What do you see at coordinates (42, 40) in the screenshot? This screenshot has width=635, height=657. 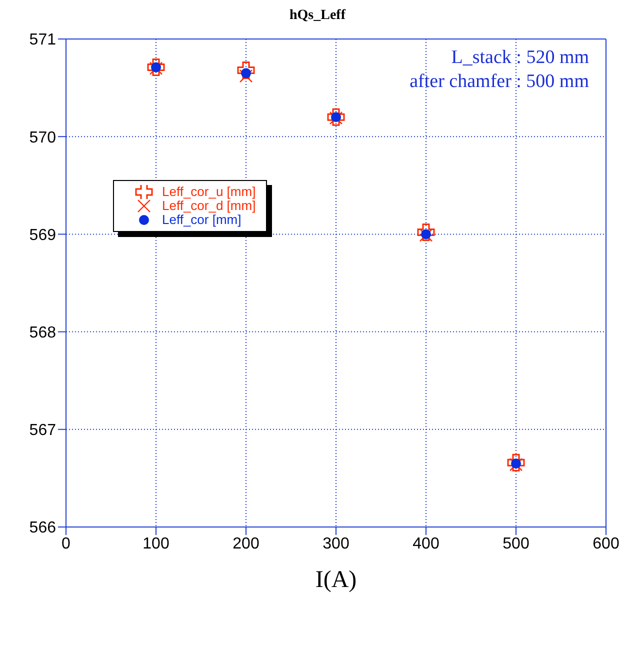 I see `y-tick-label: 571` at bounding box center [42, 40].